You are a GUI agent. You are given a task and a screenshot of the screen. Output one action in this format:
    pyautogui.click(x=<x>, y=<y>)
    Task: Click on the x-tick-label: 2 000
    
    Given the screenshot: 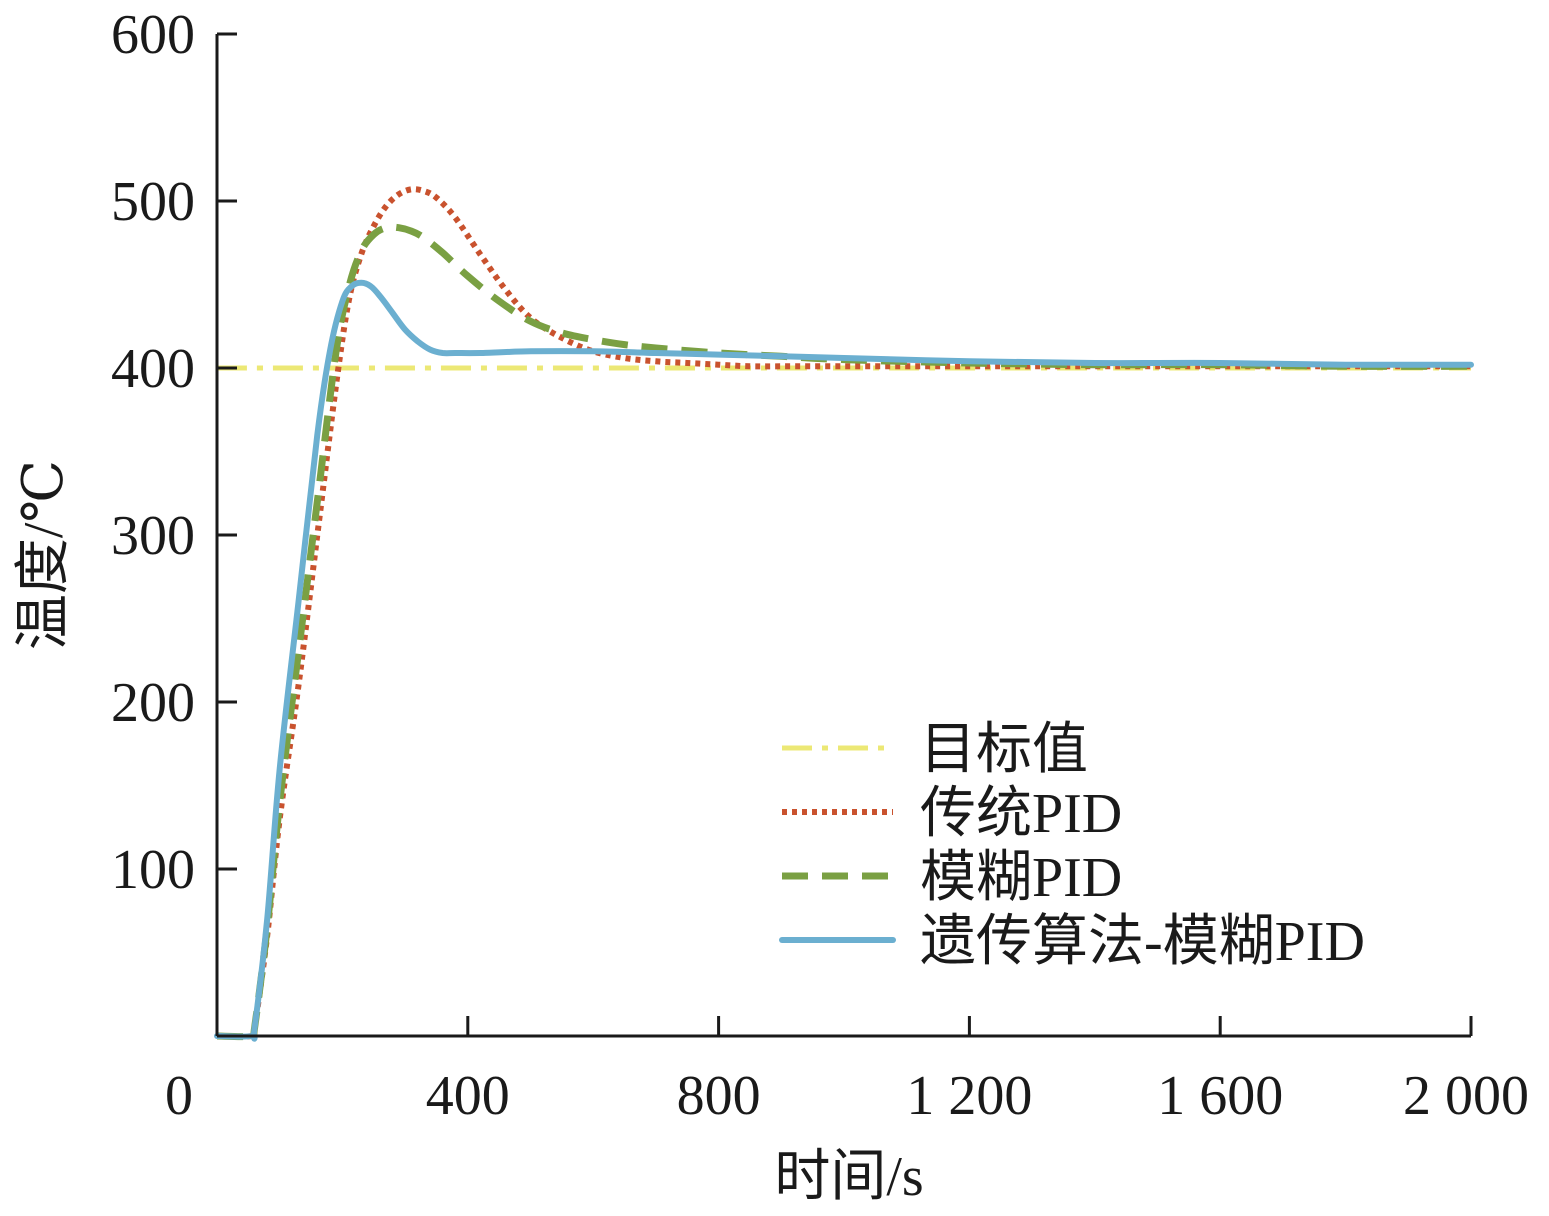 What is the action you would take?
    pyautogui.click(x=1466, y=1096)
    